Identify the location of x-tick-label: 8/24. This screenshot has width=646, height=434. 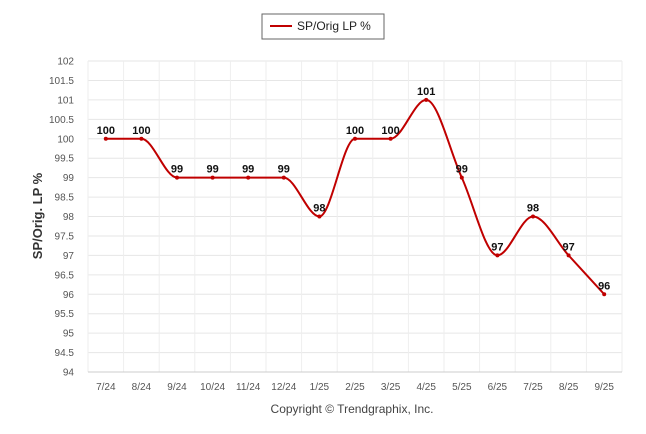
(142, 387).